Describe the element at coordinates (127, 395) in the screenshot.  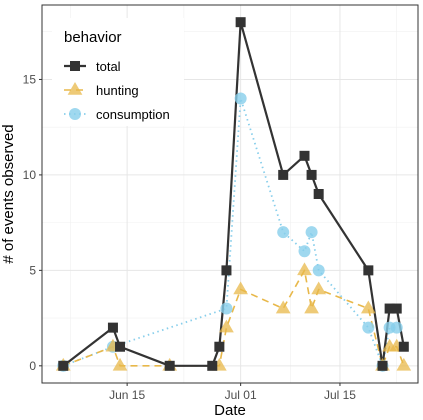
I see `x-tick-label: Jun 15` at that location.